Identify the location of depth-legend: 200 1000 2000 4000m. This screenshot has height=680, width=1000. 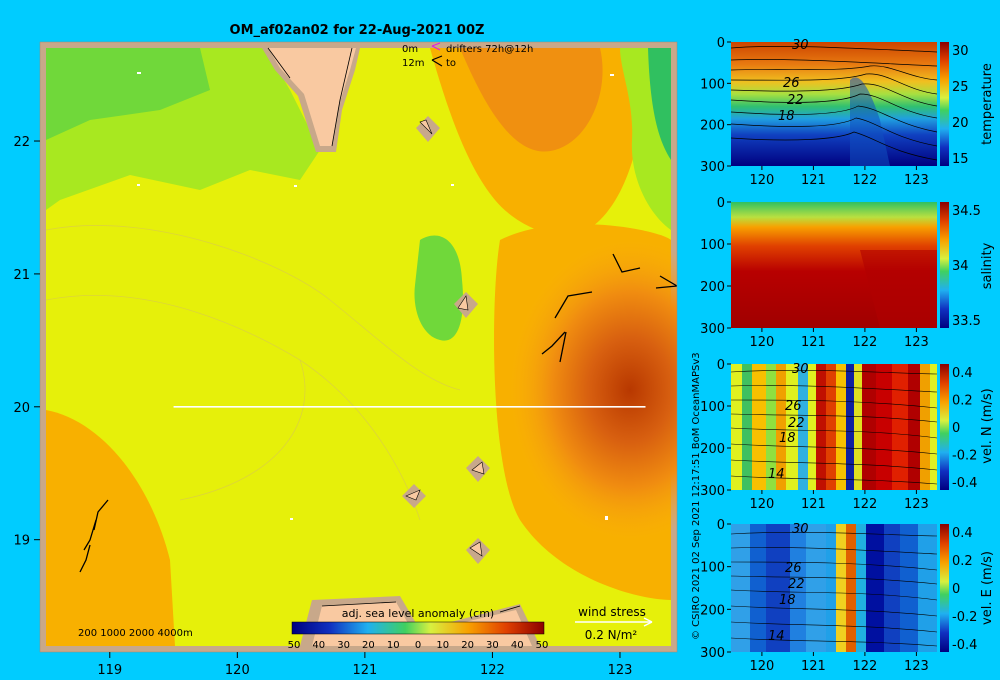
(135, 633).